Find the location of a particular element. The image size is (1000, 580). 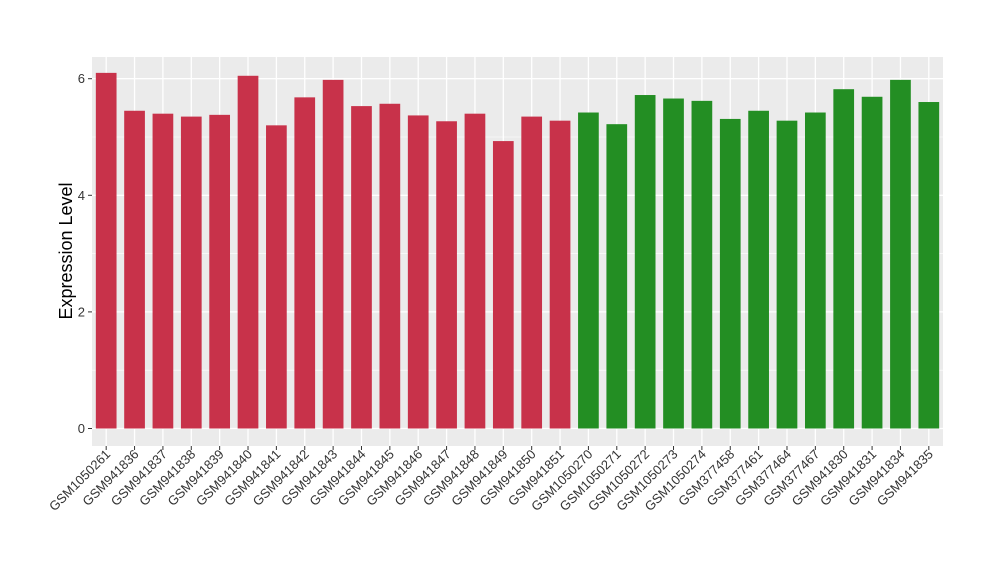

y-axis: 0 2 4 6 is located at coordinates (85, 253).